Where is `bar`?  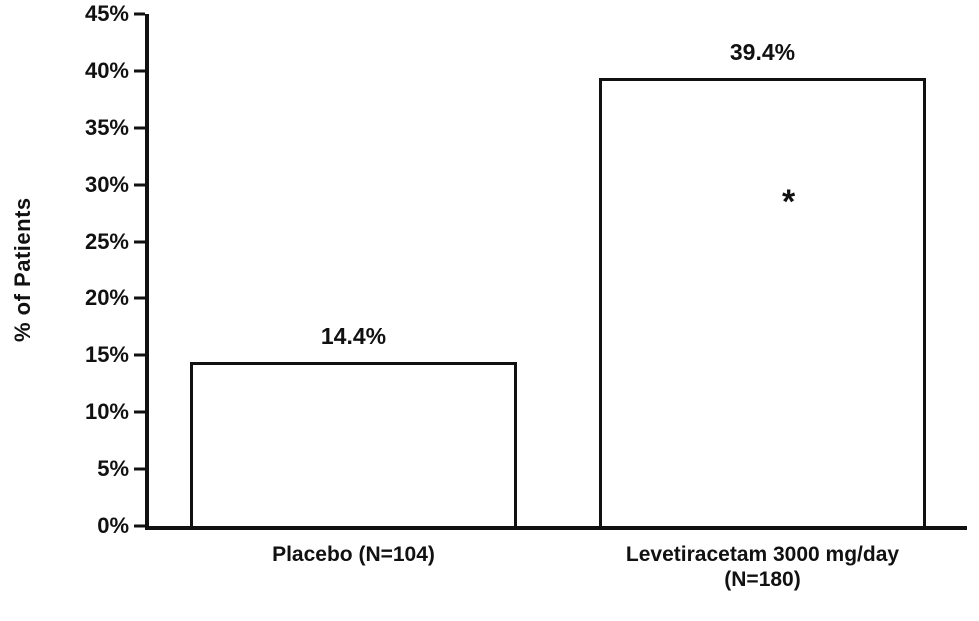
bar is located at coordinates (353, 444).